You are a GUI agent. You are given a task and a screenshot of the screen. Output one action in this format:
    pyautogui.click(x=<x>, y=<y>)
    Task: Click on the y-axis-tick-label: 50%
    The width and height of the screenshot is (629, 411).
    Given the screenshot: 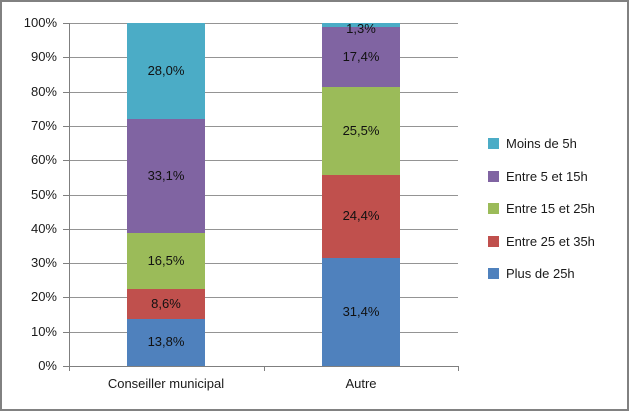 What is the action you would take?
    pyautogui.click(x=43, y=194)
    